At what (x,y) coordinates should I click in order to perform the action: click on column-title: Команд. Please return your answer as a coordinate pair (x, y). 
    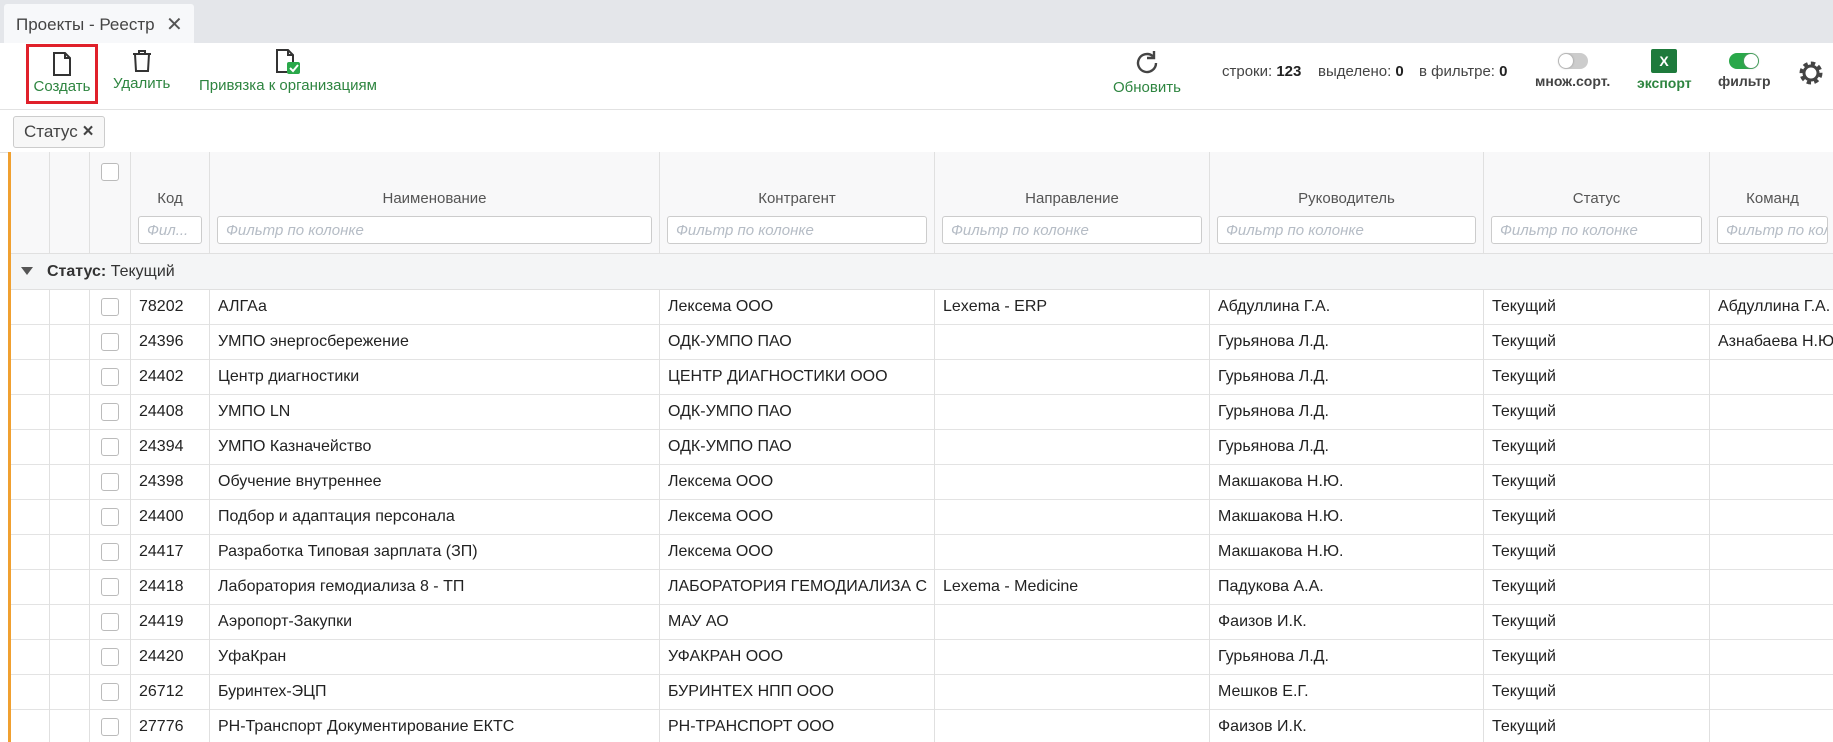
    Looking at the image, I should click on (1772, 198).